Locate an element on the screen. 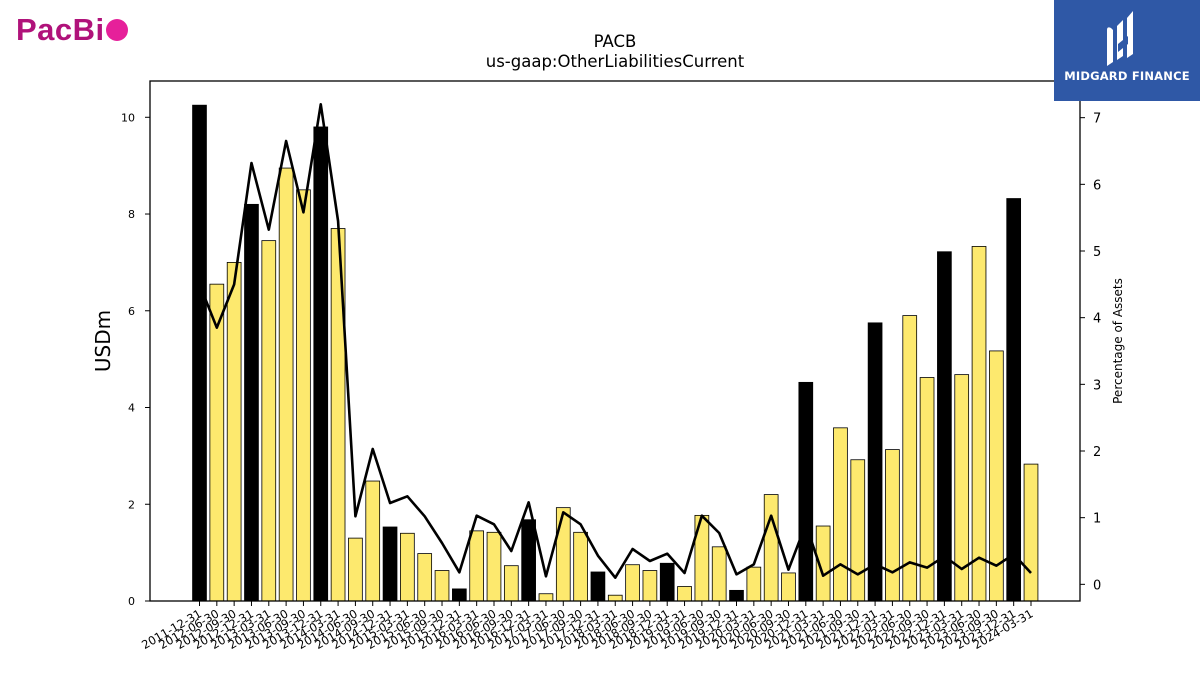  chart-subtitle: us-gaap:OtherLiabilitiesCurrent is located at coordinates (615, 61).